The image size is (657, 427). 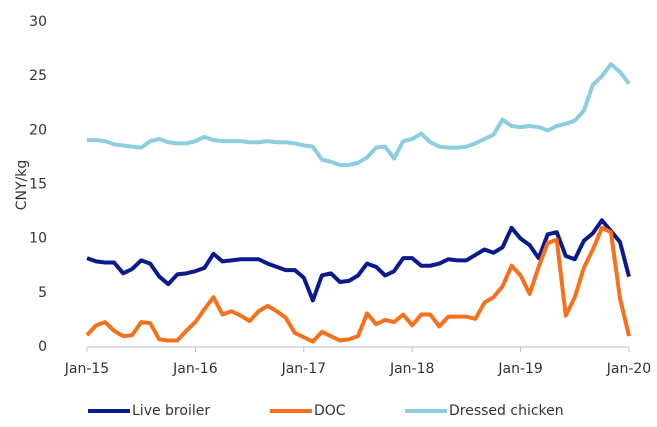 What do you see at coordinates (519, 369) in the screenshot?
I see `x-tick-label: Jan-19` at bounding box center [519, 369].